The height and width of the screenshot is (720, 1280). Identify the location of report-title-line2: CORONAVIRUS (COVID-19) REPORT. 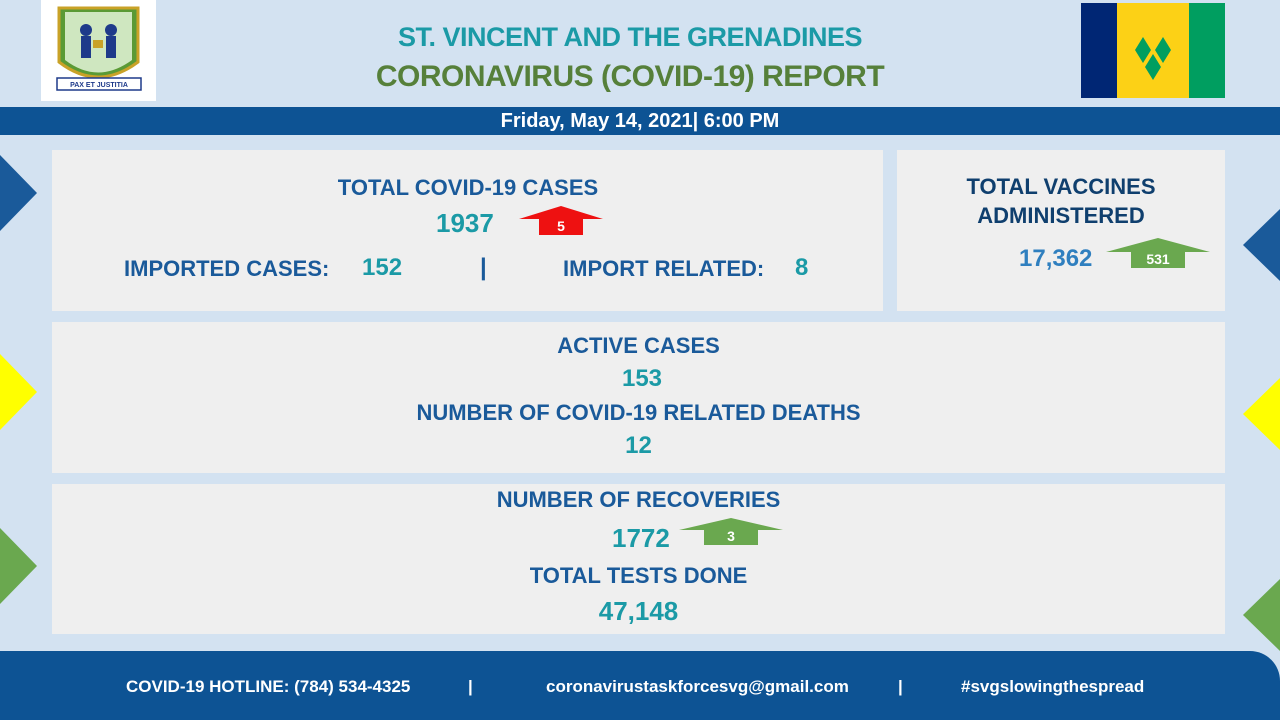
(630, 76).